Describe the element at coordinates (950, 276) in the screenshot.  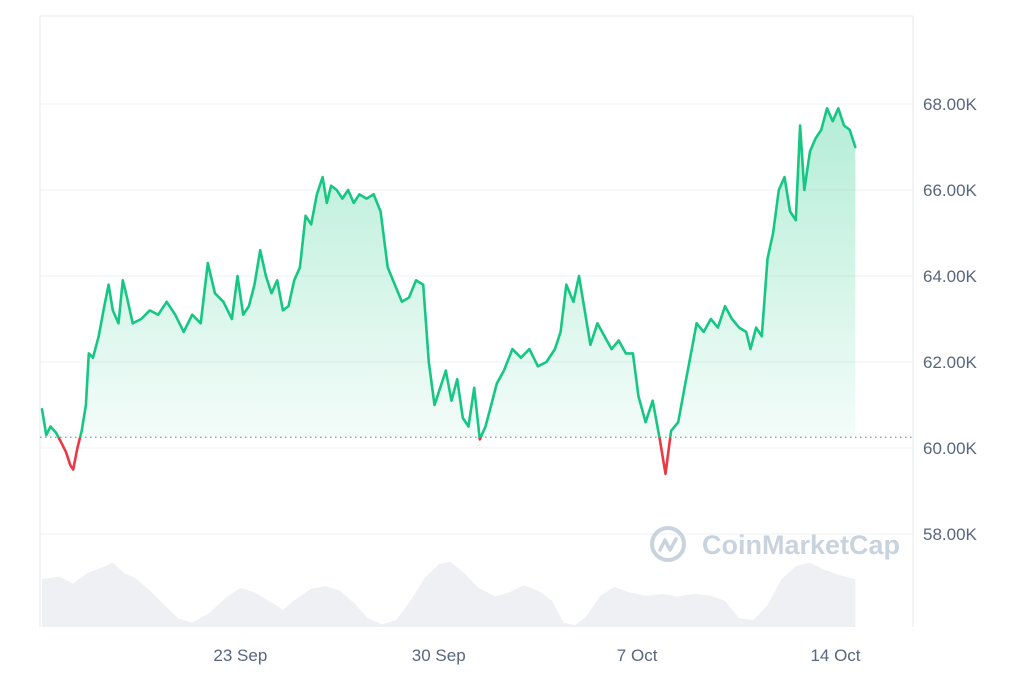
I see `y-tick-label-3: 64.00K` at that location.